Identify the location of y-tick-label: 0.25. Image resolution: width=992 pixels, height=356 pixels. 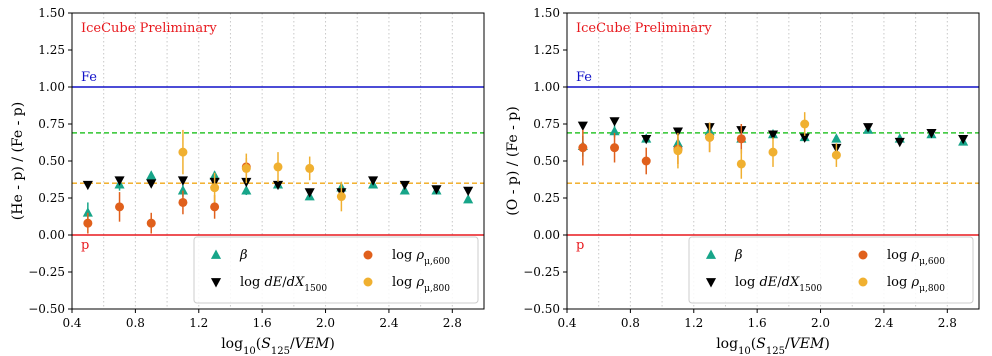
(546, 198).